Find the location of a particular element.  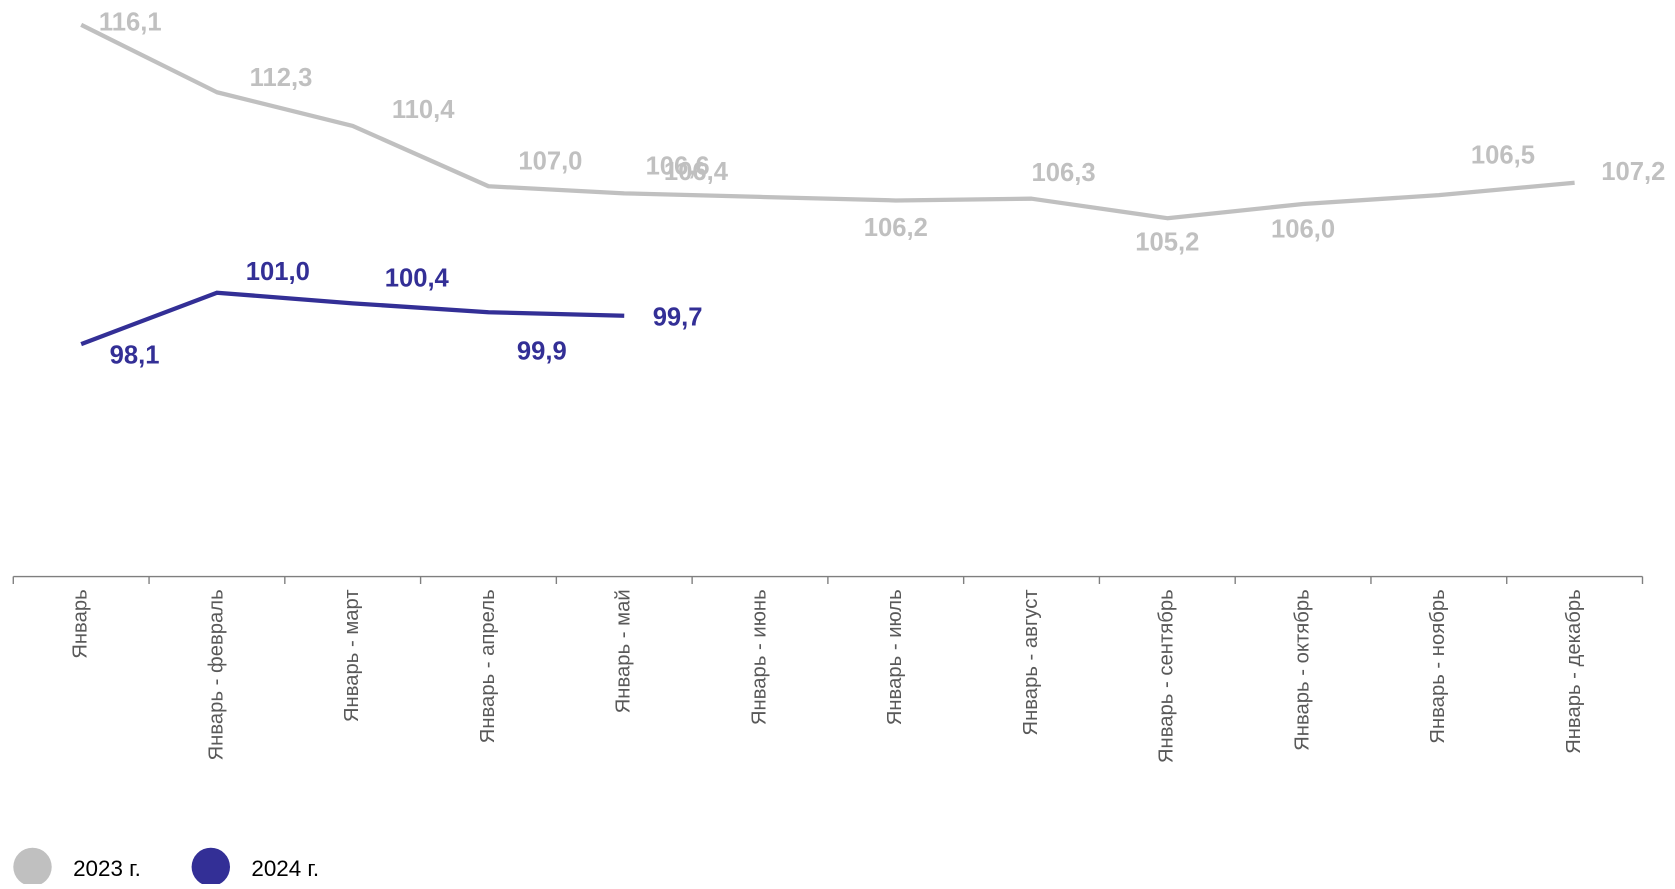

data-label: 106,3 is located at coordinates (1064, 173).